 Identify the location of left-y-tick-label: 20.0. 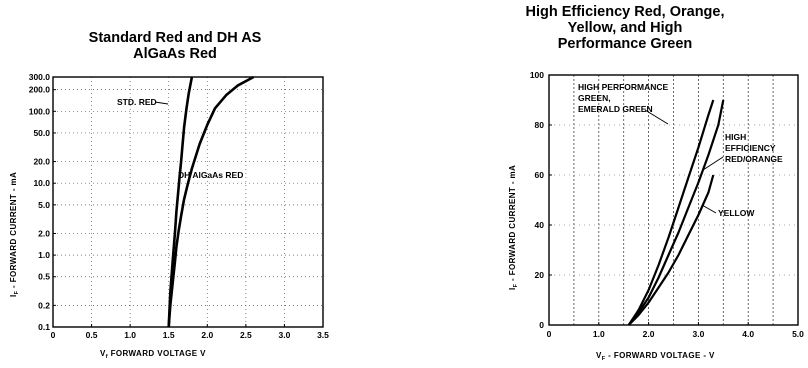
(41, 162).